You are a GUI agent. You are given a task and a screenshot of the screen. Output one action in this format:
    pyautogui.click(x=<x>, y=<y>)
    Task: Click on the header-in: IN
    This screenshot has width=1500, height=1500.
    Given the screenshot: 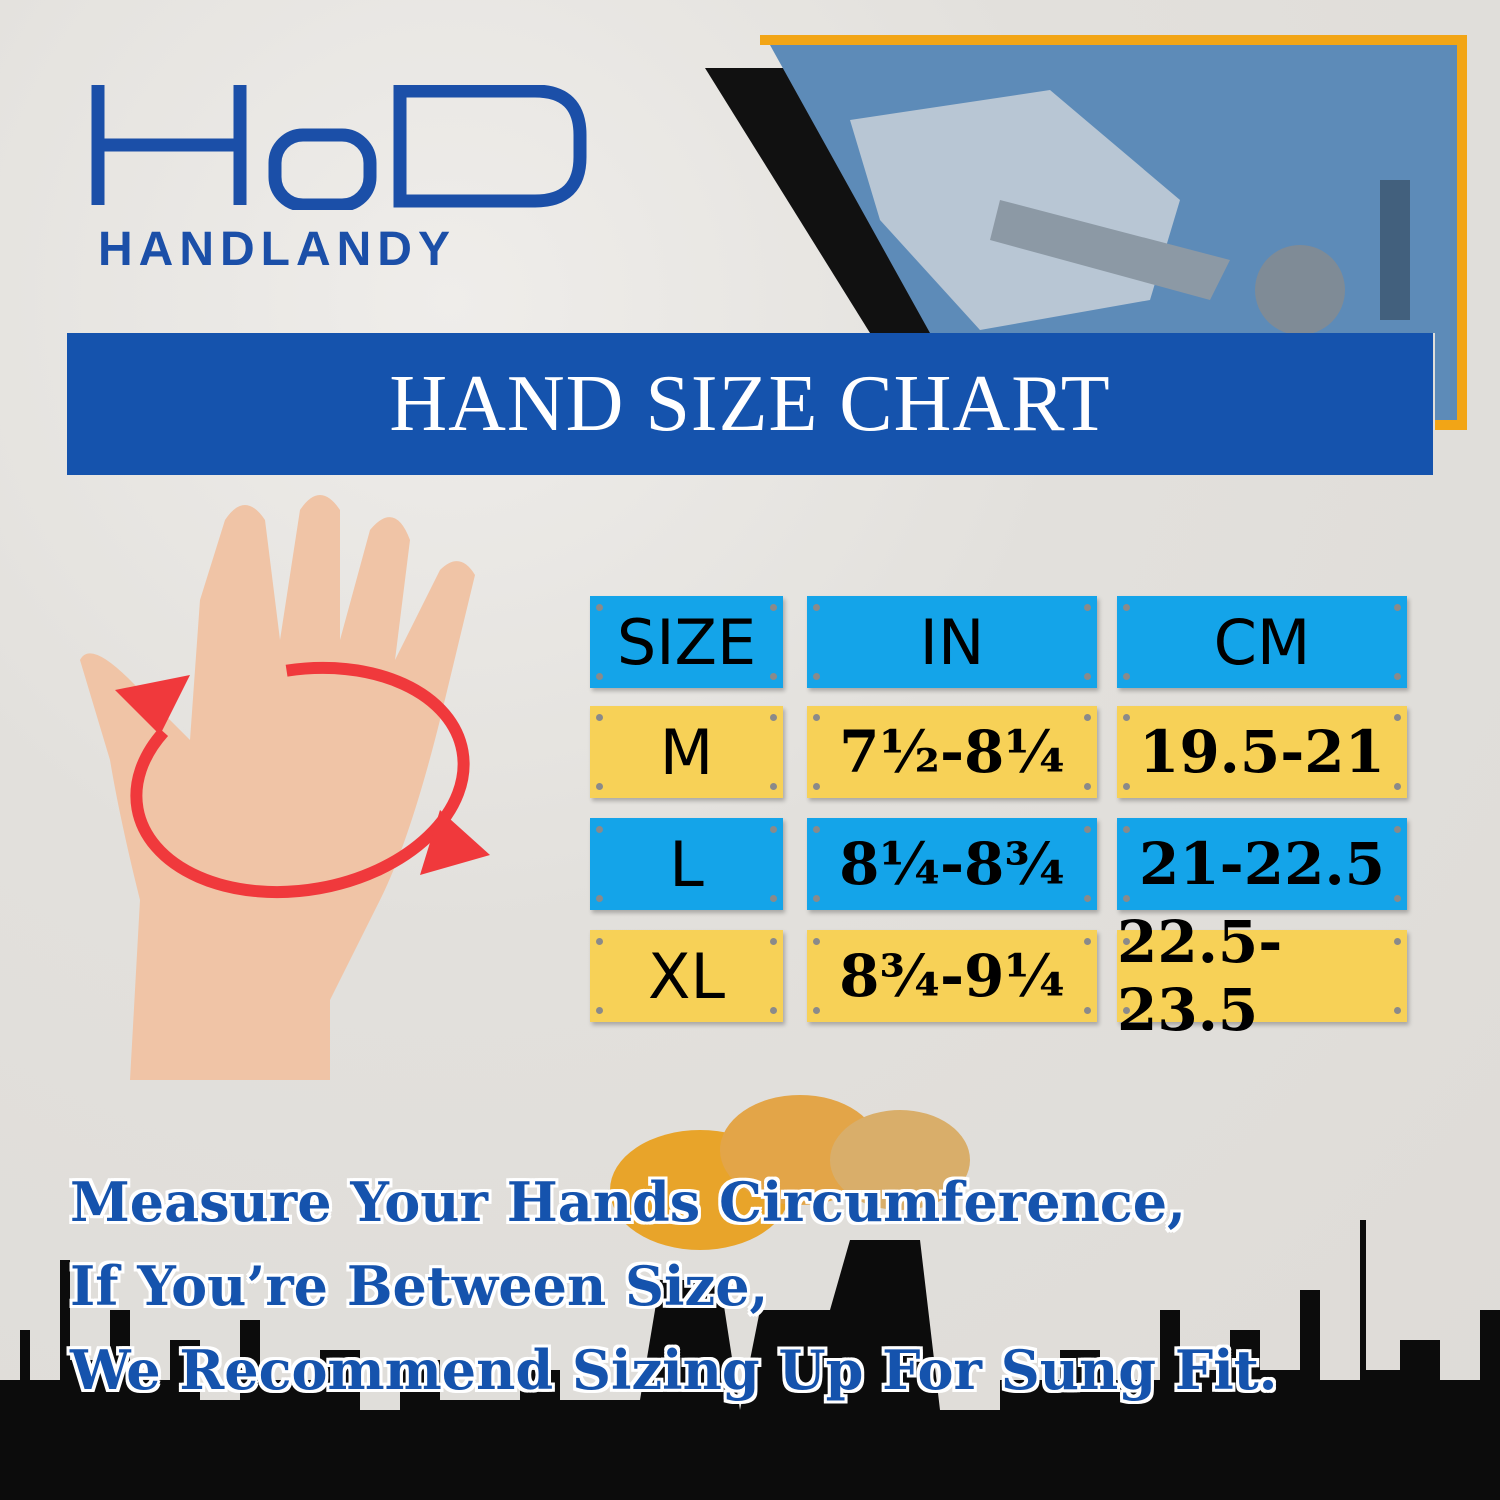 What is the action you would take?
    pyautogui.click(x=952, y=642)
    